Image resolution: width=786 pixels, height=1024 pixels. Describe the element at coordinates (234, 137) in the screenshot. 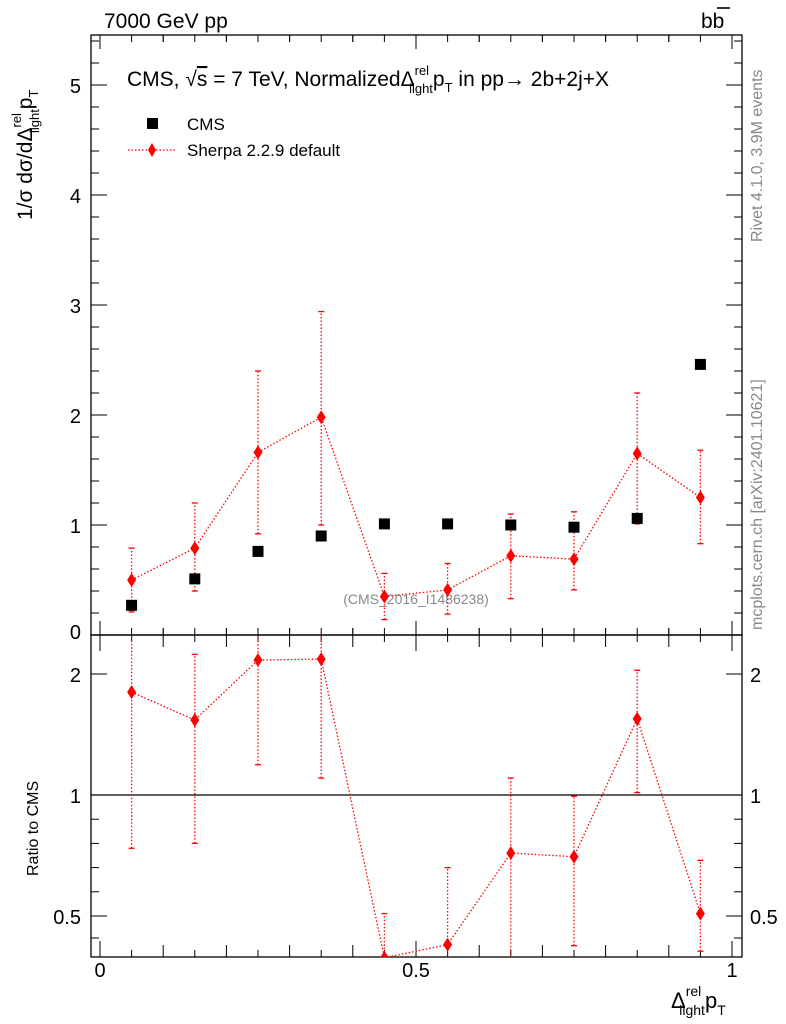

I see `legend: CMS Sherpa 2.2.9 default` at that location.